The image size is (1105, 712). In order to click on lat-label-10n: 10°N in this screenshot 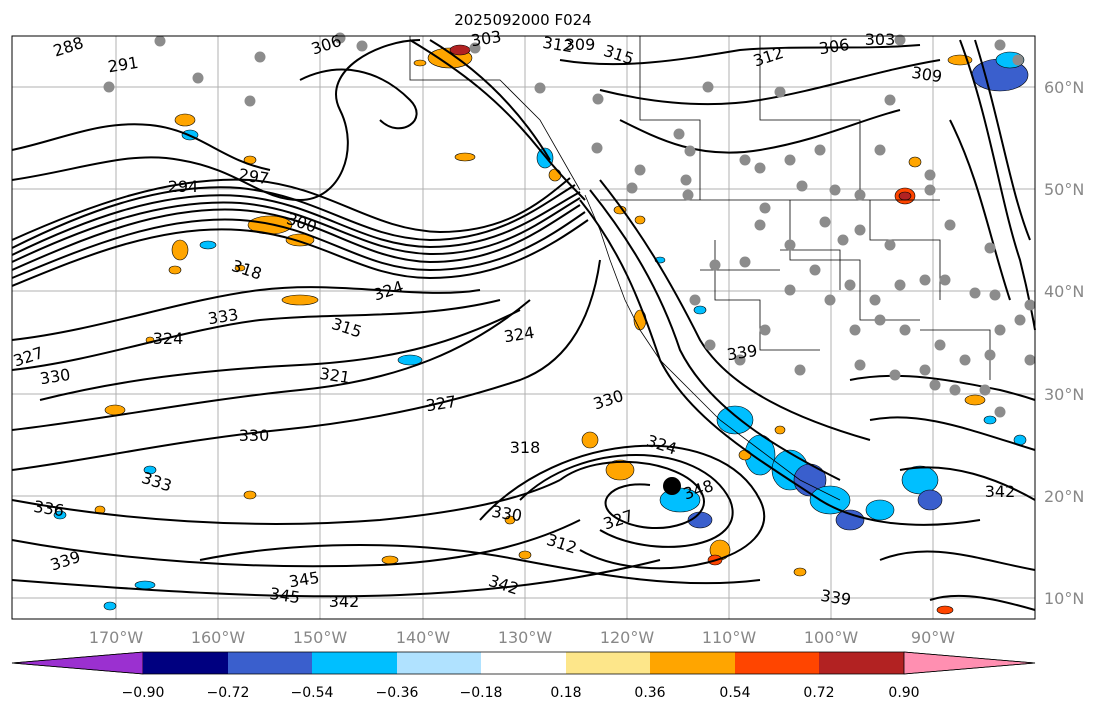, I will do `click(1064, 598)`.